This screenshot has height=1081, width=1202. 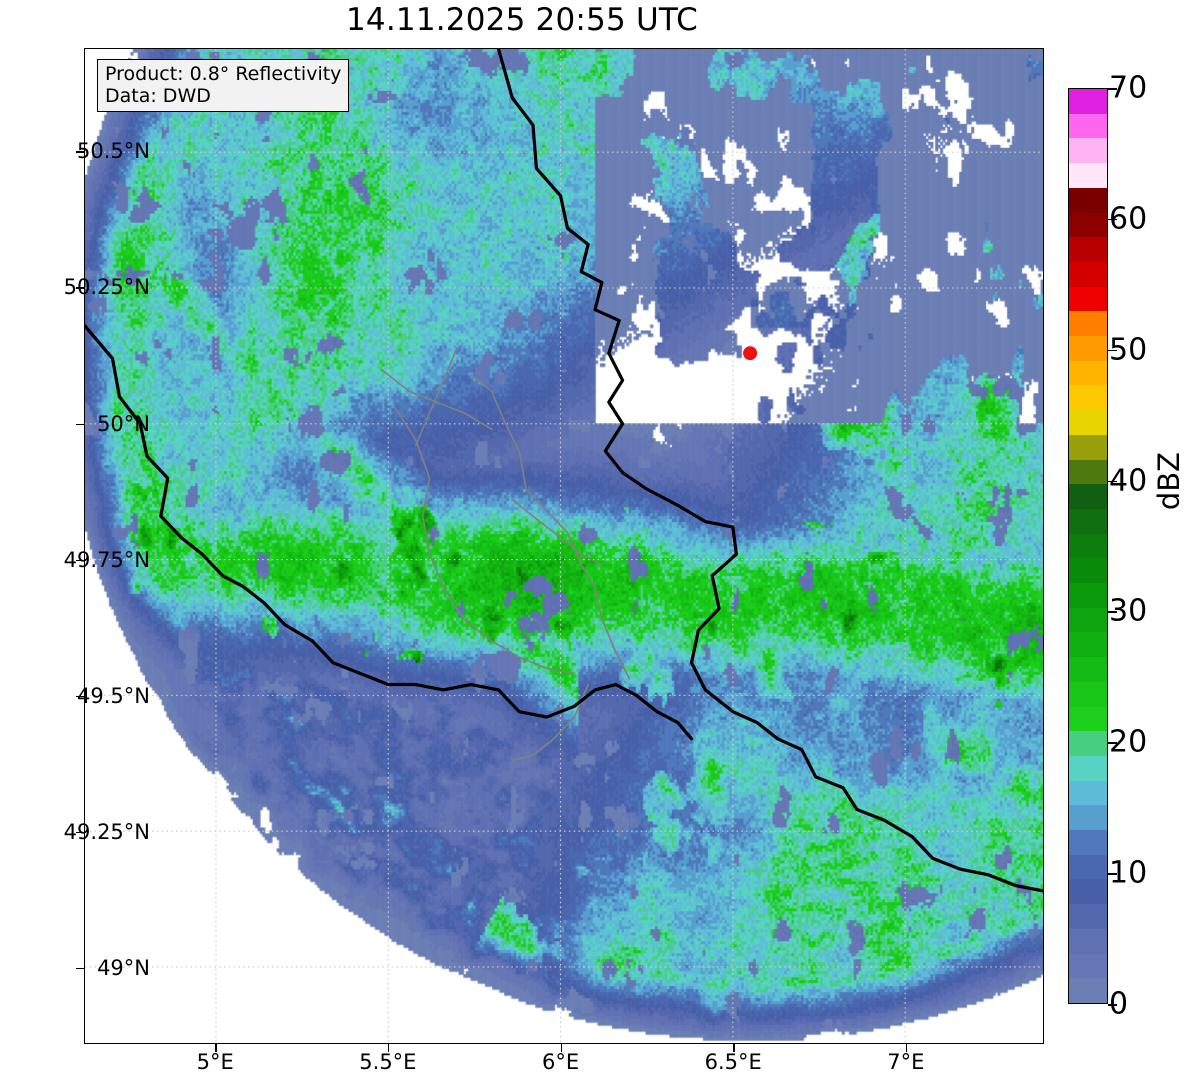 I want to click on colorbar-tick-0: 0, so click(x=1119, y=1004).